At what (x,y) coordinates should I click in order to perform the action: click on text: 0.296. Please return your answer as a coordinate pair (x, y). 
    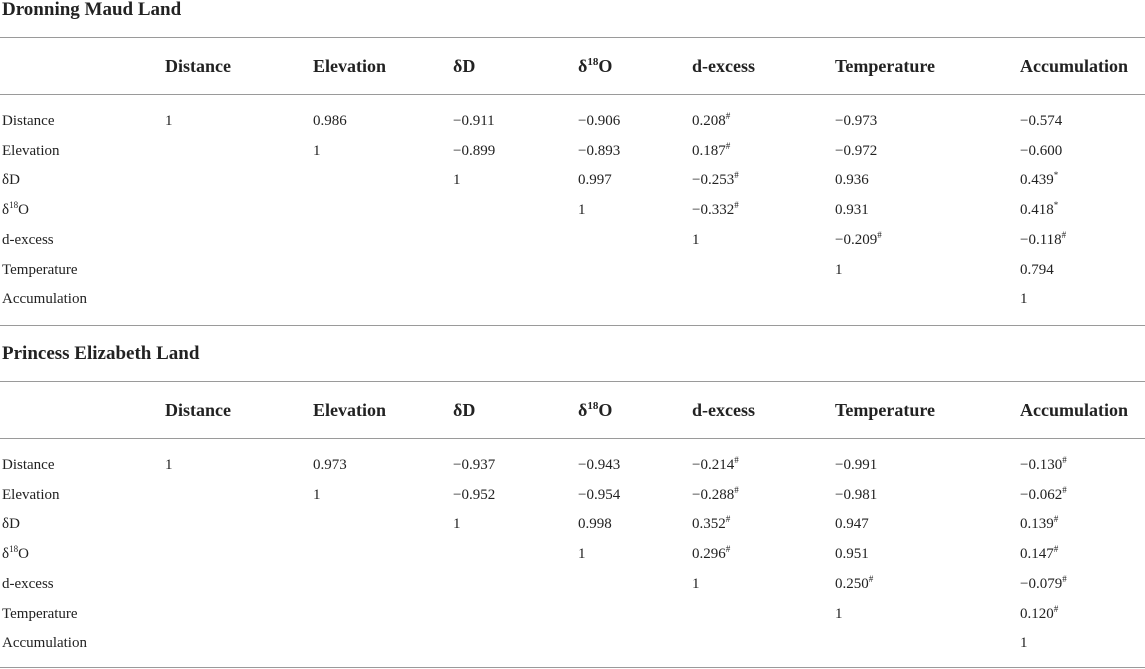
    Looking at the image, I should click on (709, 554).